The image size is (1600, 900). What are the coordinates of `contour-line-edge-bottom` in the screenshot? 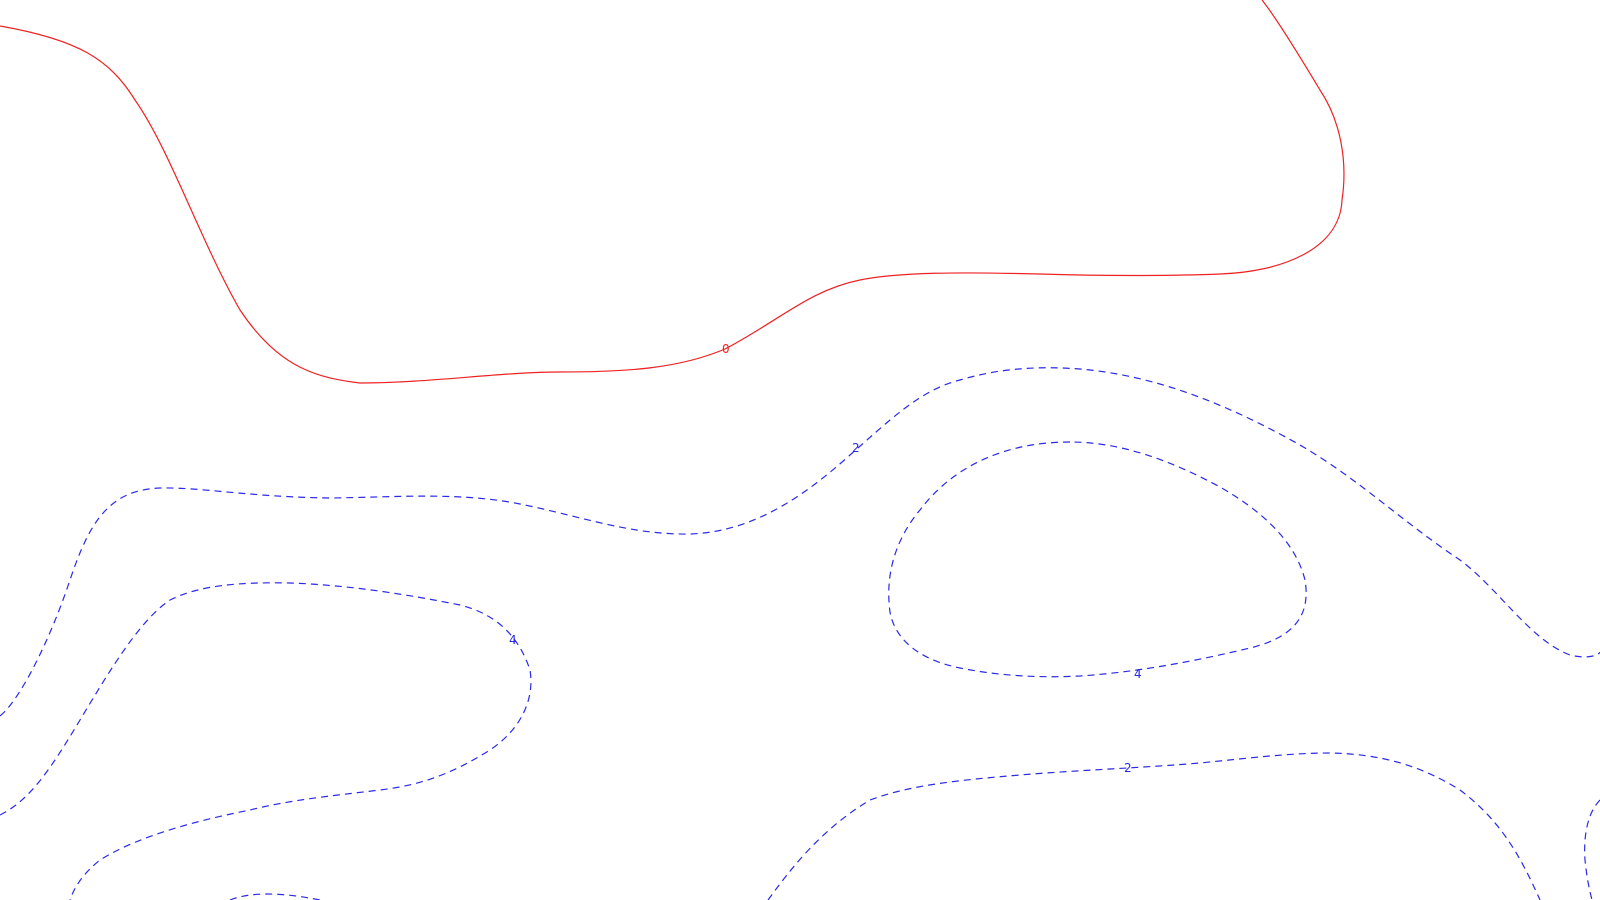 It's located at (275, 896).